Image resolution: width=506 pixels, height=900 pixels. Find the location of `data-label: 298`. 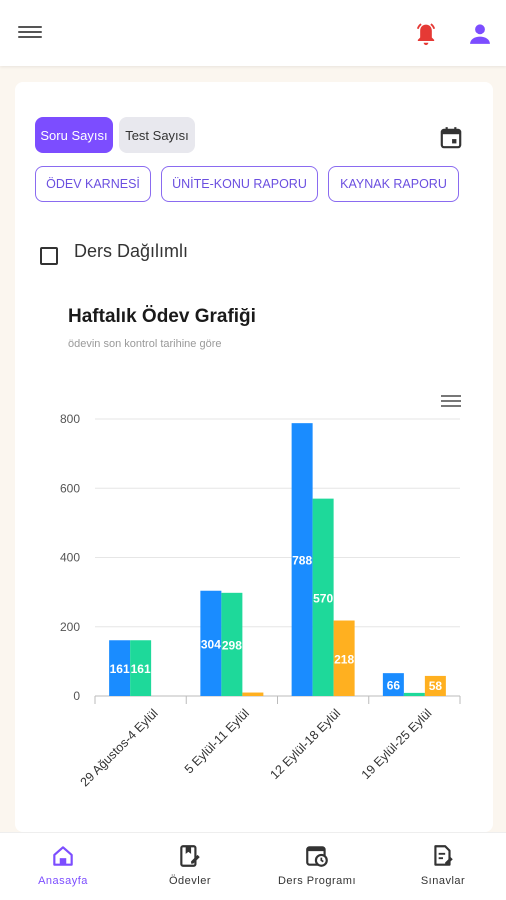

data-label: 298 is located at coordinates (232, 645).